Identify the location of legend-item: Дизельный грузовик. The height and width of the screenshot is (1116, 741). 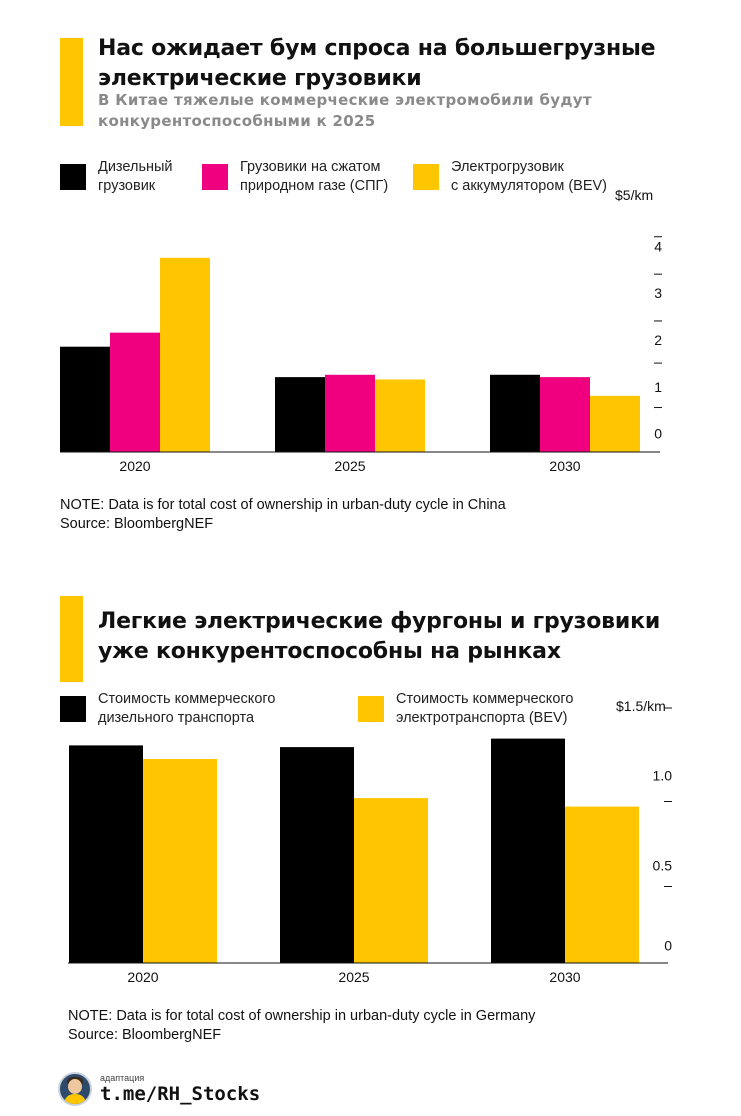
(116, 177).